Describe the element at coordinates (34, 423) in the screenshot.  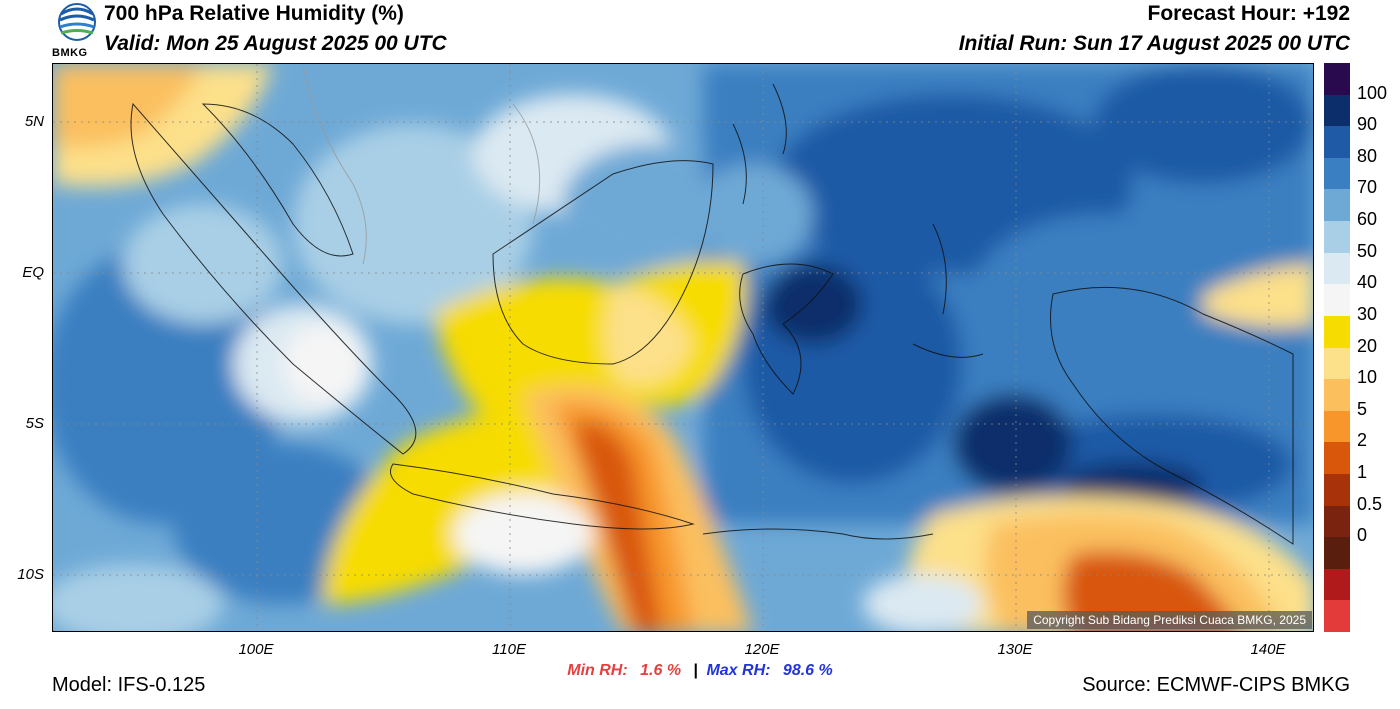
I see `lat-label-5s: 5S` at that location.